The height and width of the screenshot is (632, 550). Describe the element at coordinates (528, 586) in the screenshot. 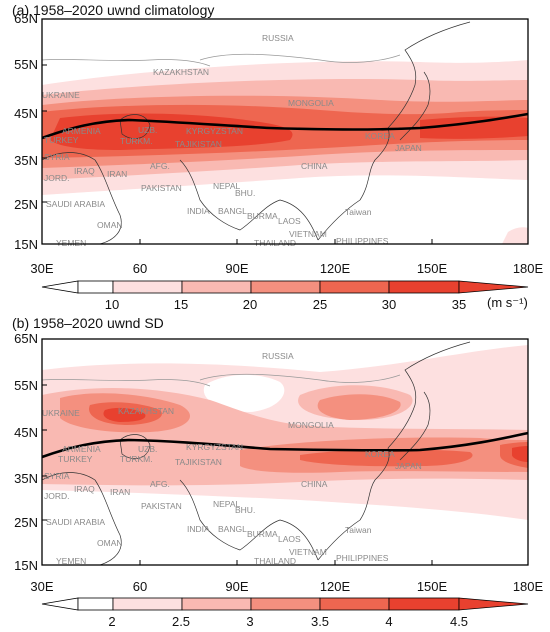

I see `panel-b-lon-180e: 180E` at that location.